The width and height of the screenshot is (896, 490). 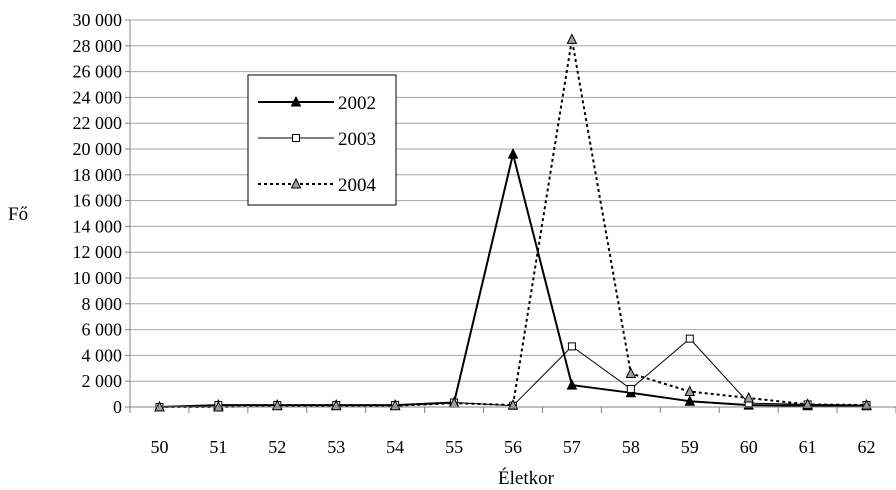 I want to click on series-line, so click(x=513, y=373).